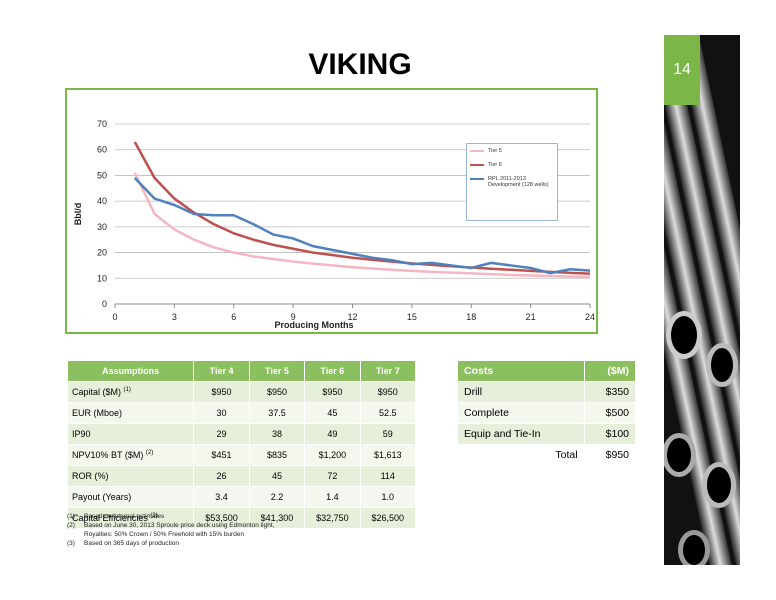 The height and width of the screenshot is (600, 776). What do you see at coordinates (130, 476) in the screenshot?
I see `row-label: ROR (%)` at bounding box center [130, 476].